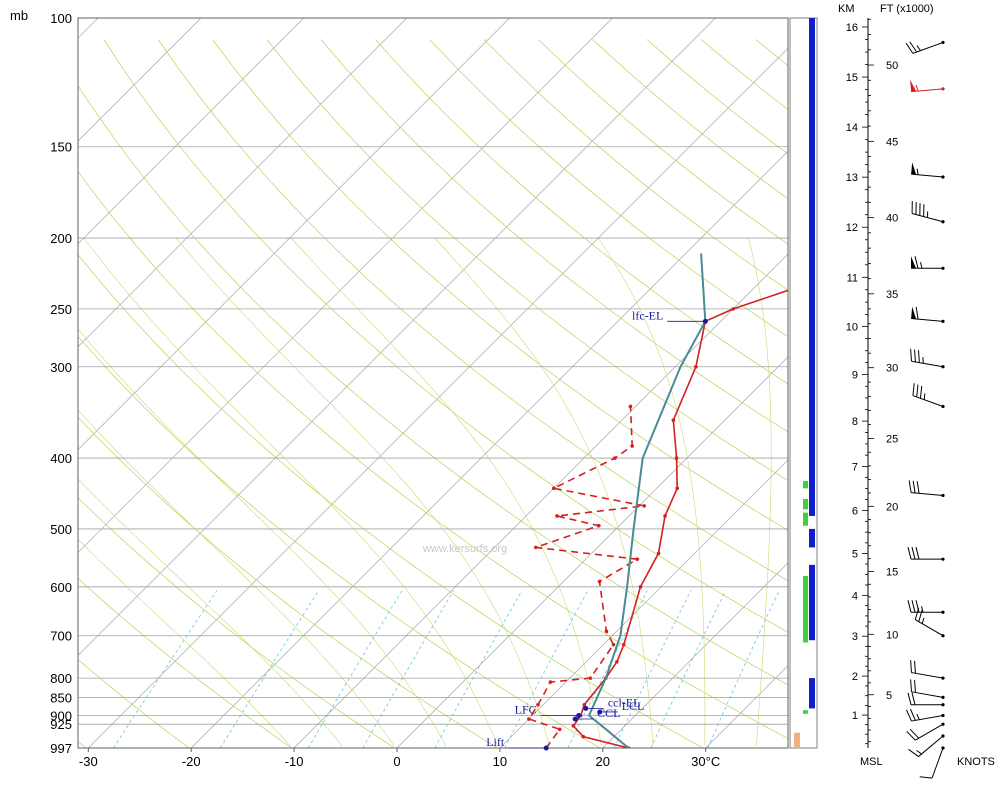 This screenshot has width=1000, height=786. I want to click on cloud-column-blue-segment, so click(812, 267).